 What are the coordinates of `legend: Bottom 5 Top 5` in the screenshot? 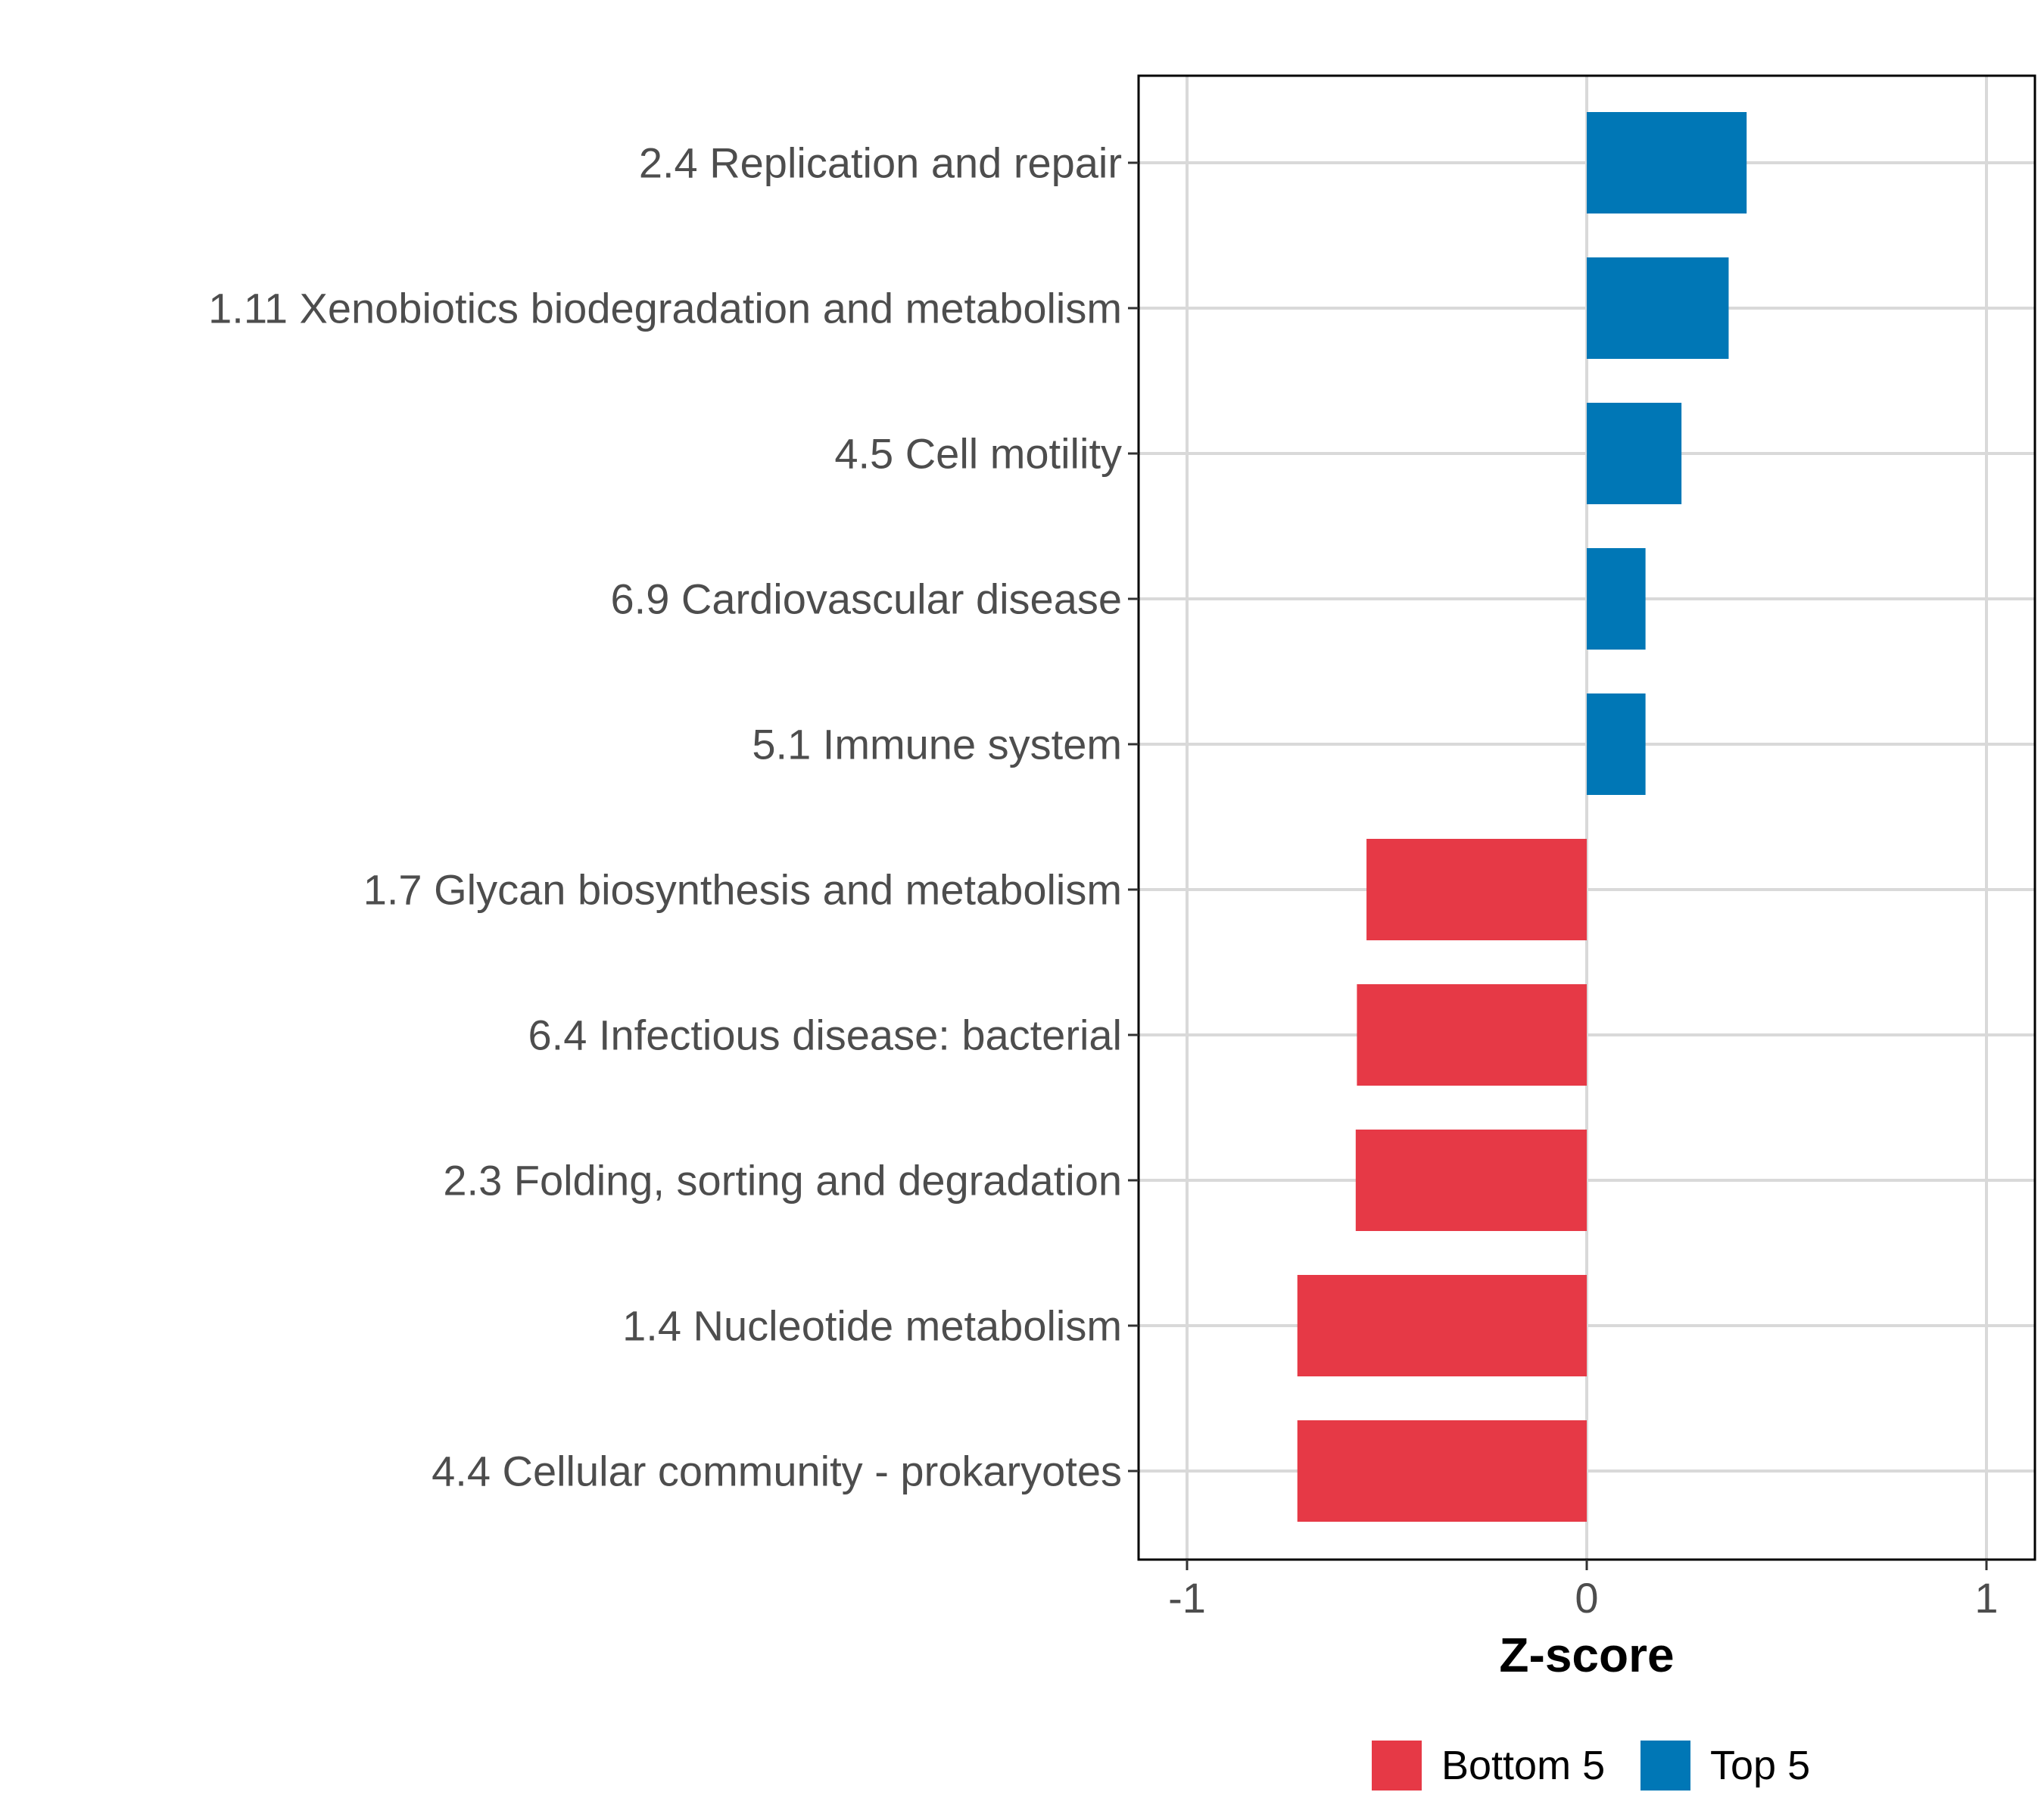 It's located at (1591, 1766).